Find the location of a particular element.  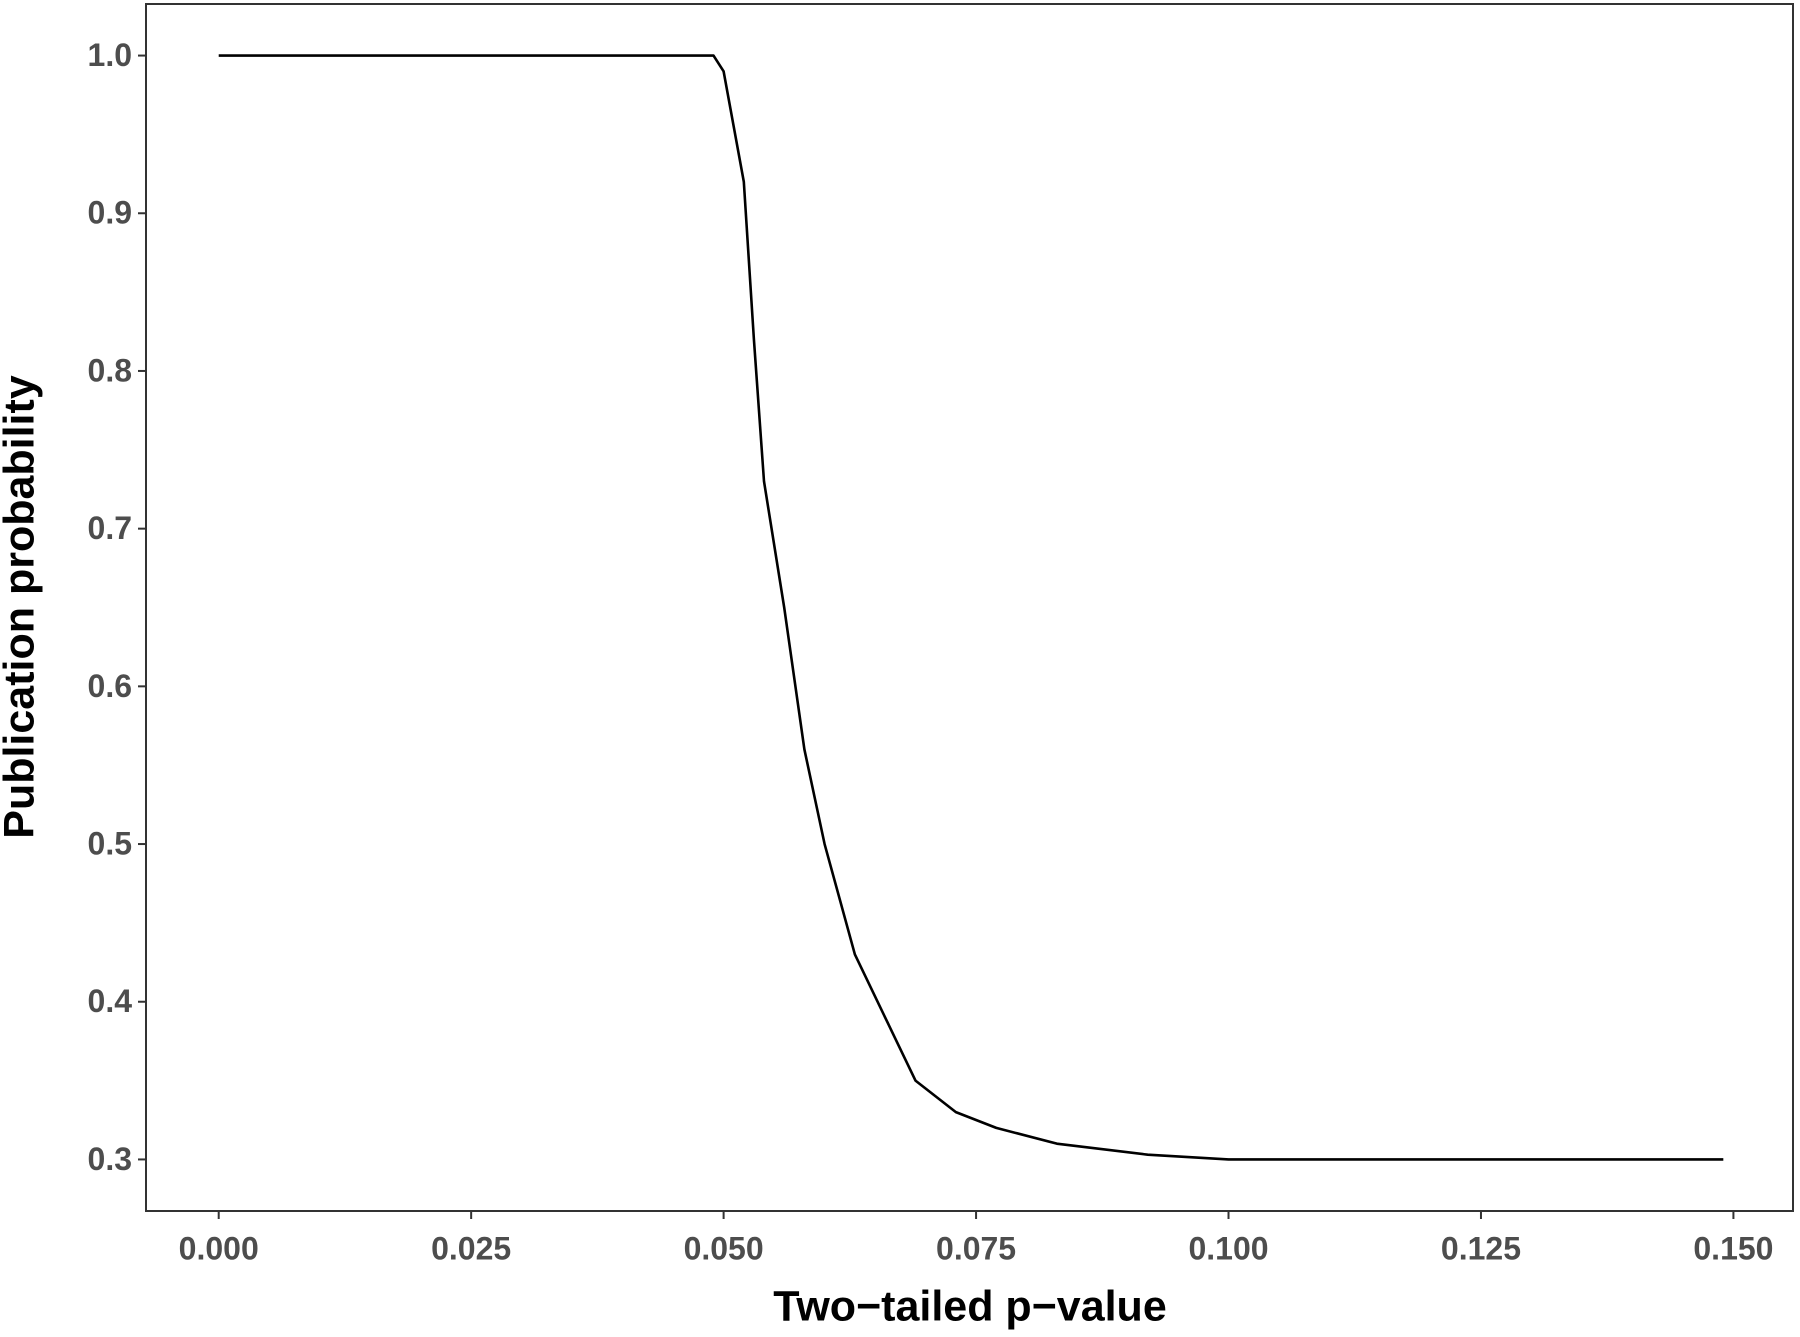

y-tick-label: 0.9 is located at coordinates (110, 213).